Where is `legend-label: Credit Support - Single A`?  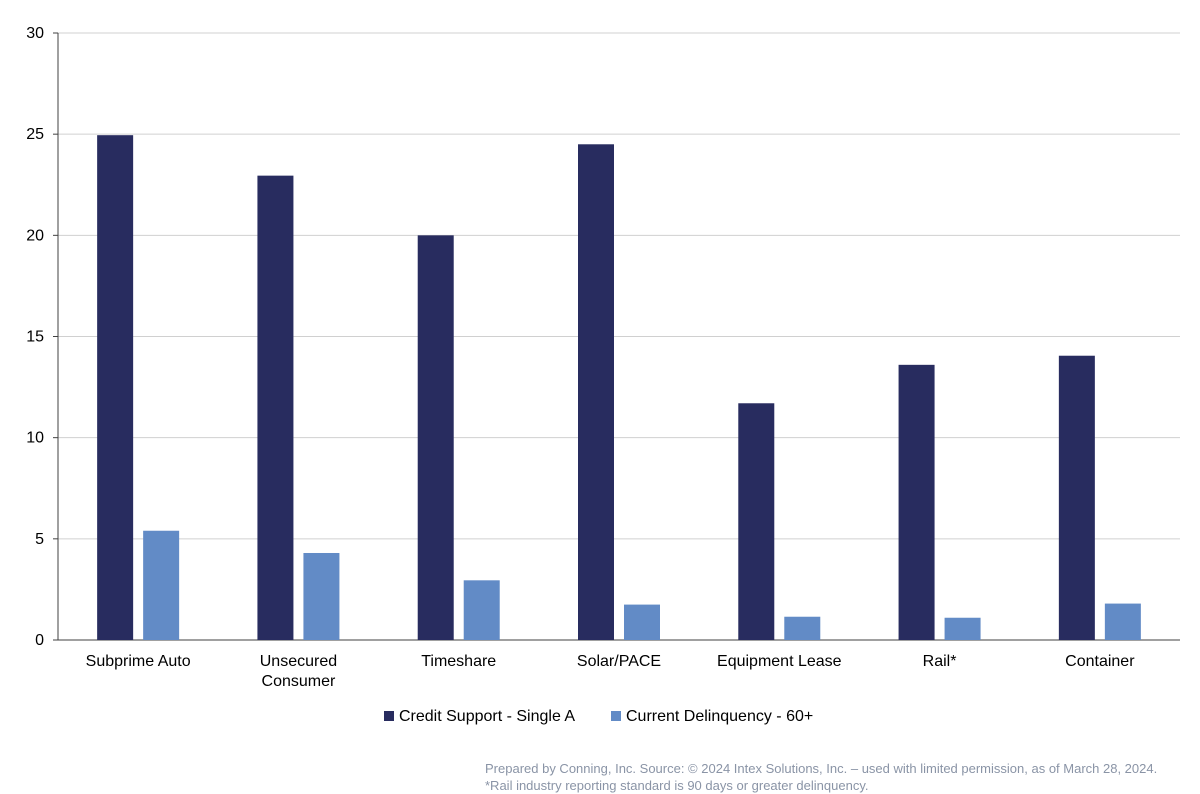
legend-label: Credit Support - Single A is located at coordinates (487, 716).